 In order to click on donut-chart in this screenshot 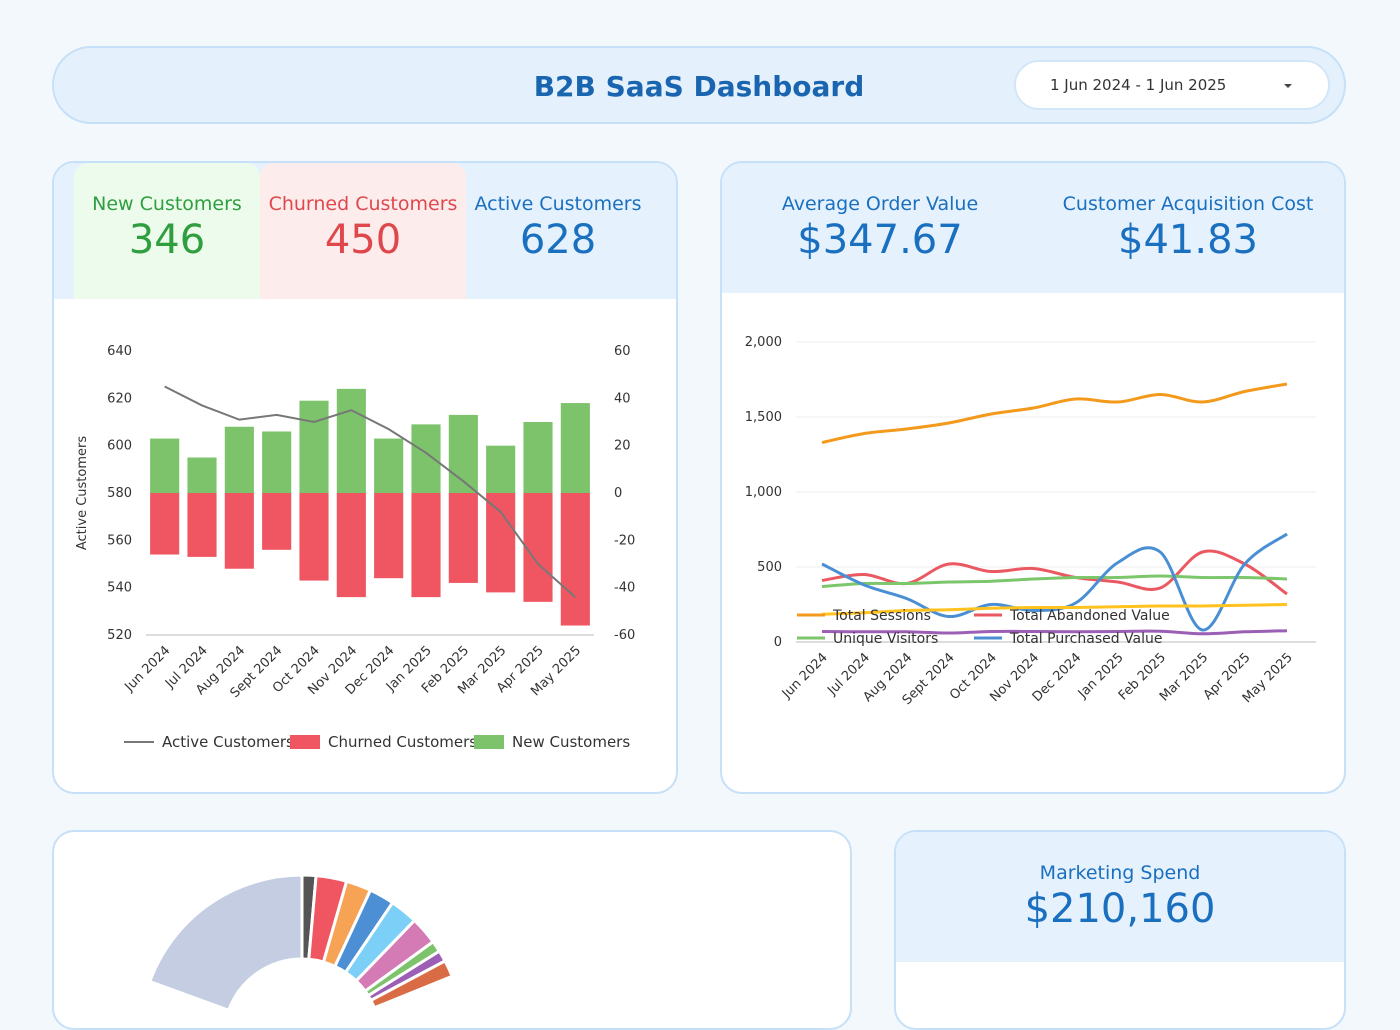, I will do `click(301, 943)`.